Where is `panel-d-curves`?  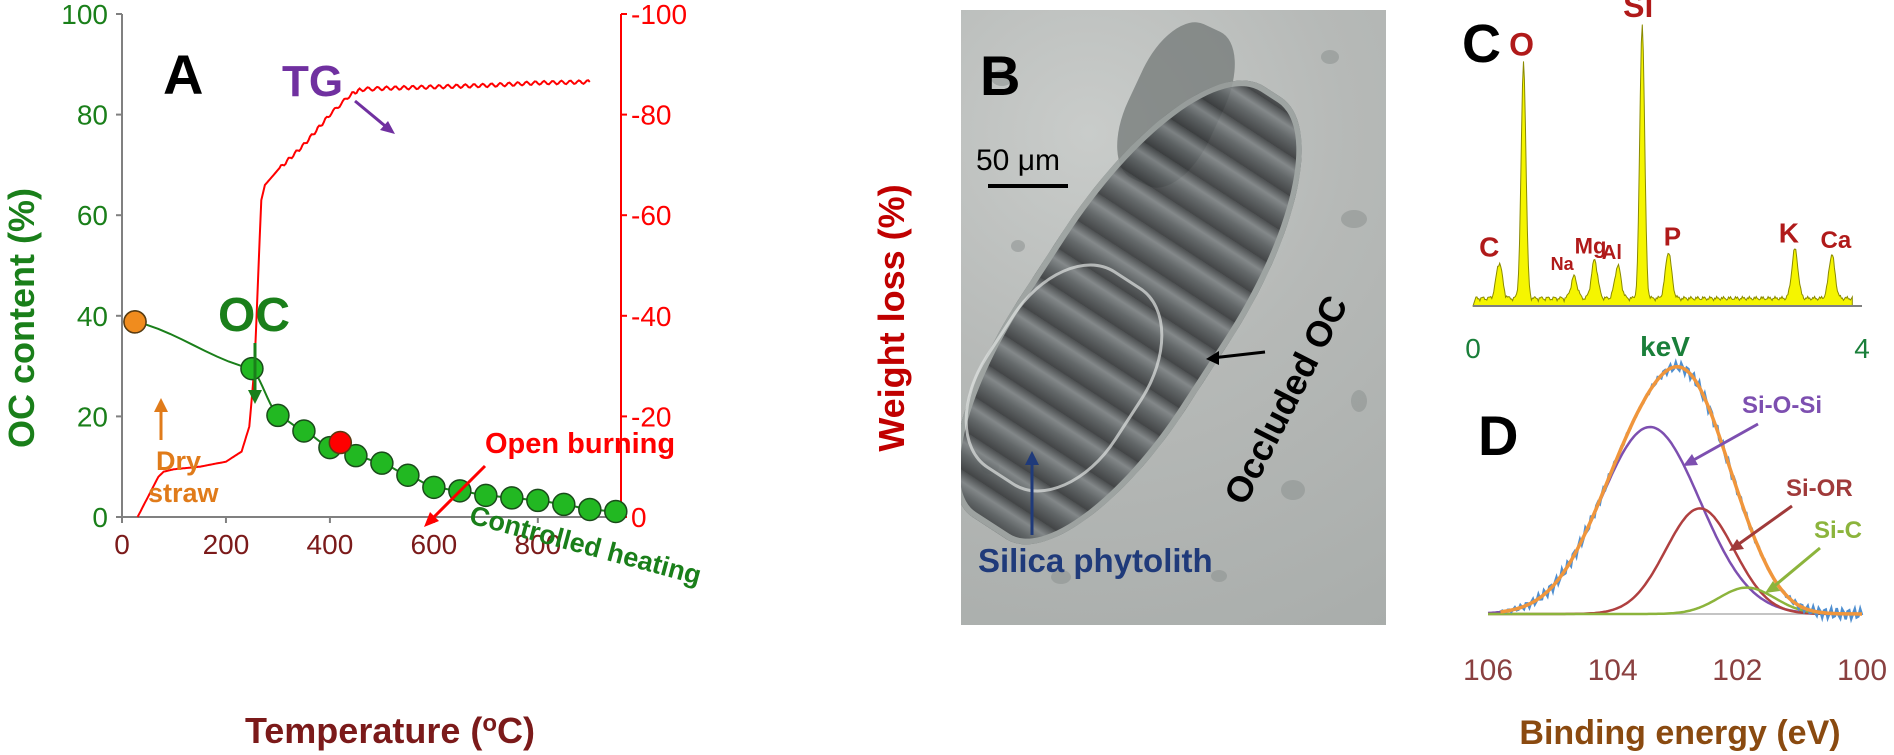
panel-d-curves is located at coordinates (1675, 491).